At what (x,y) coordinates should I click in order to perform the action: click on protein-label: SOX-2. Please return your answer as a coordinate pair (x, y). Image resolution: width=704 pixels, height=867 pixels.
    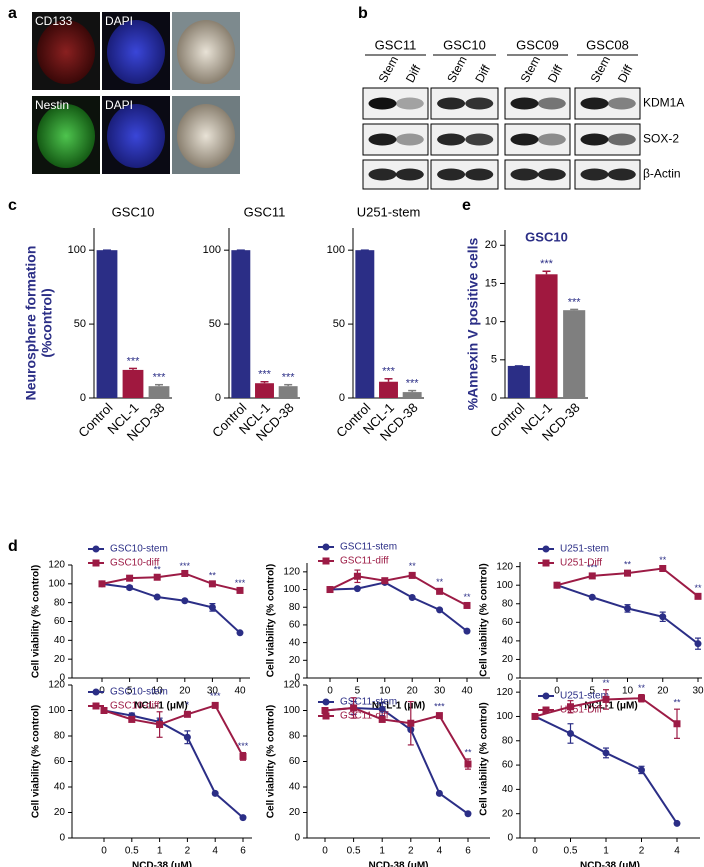
    Looking at the image, I should click on (661, 139).